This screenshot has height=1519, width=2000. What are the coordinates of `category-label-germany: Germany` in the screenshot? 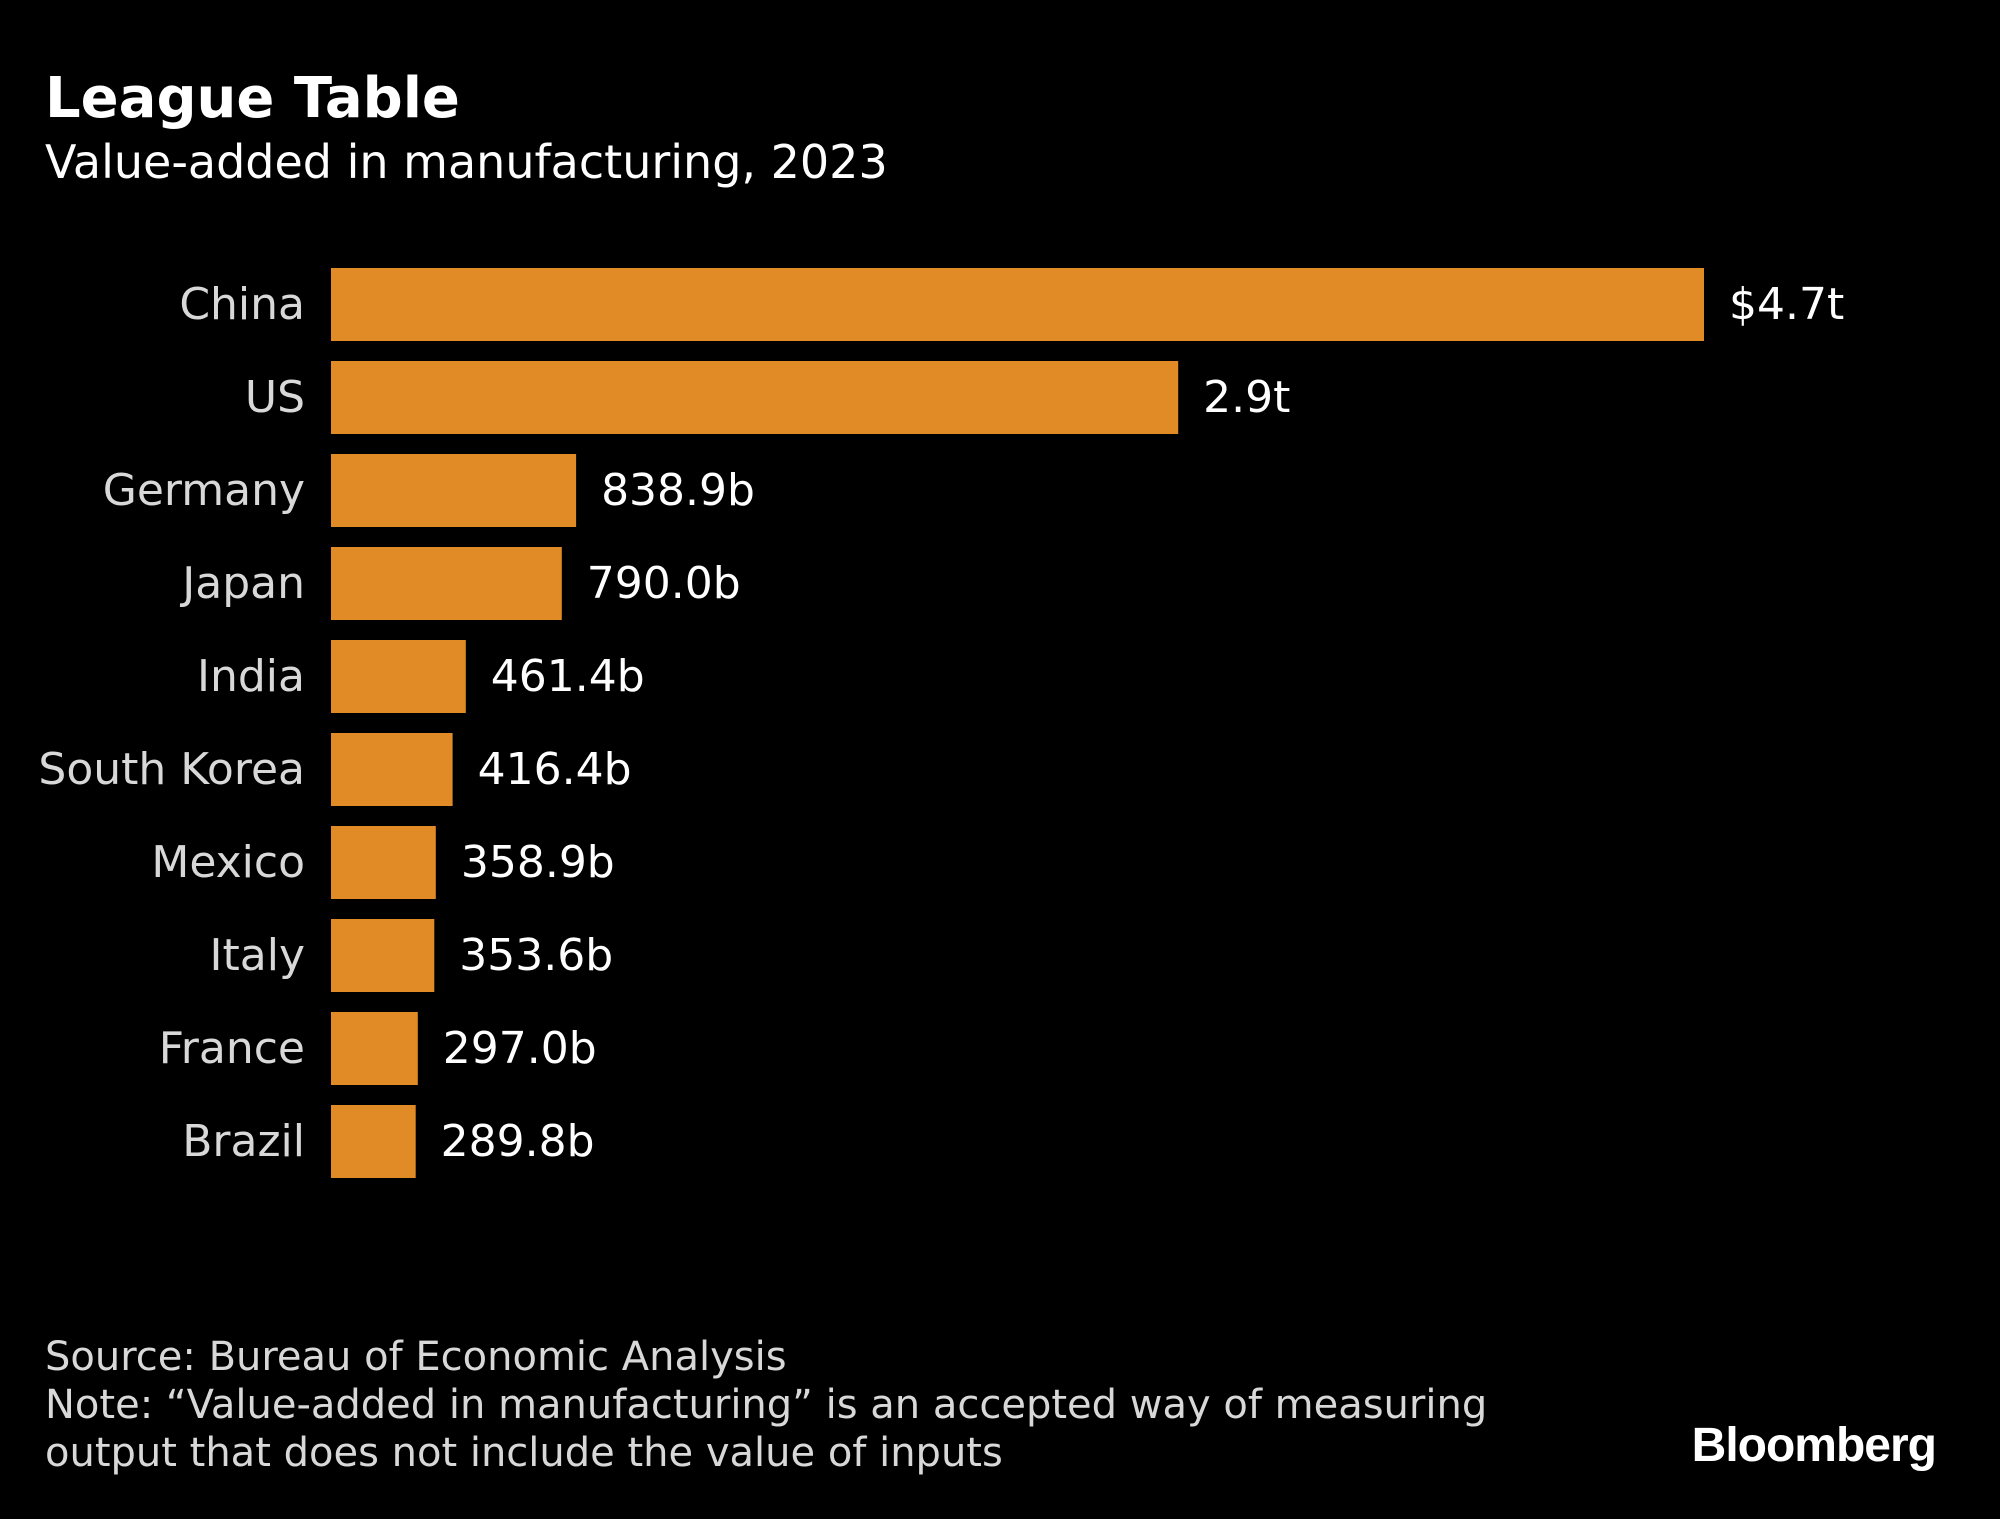 It's located at (204, 490).